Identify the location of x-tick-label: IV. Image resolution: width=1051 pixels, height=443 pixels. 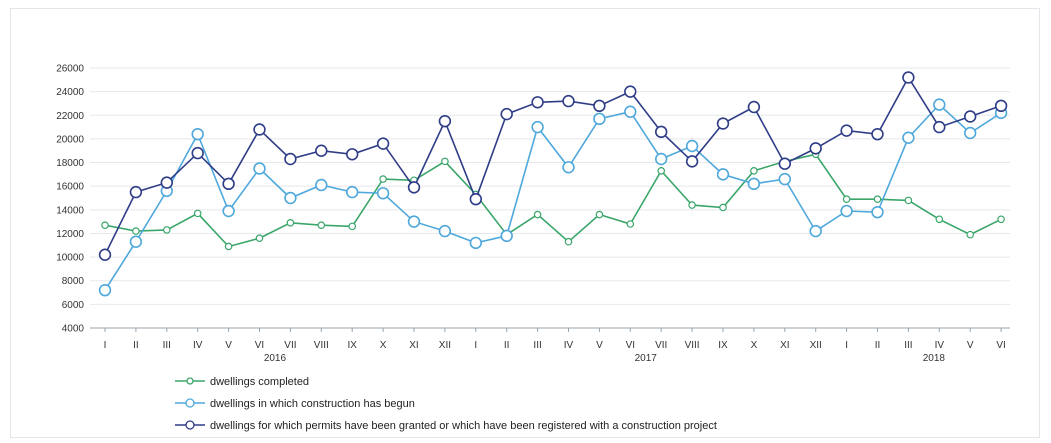
(198, 345).